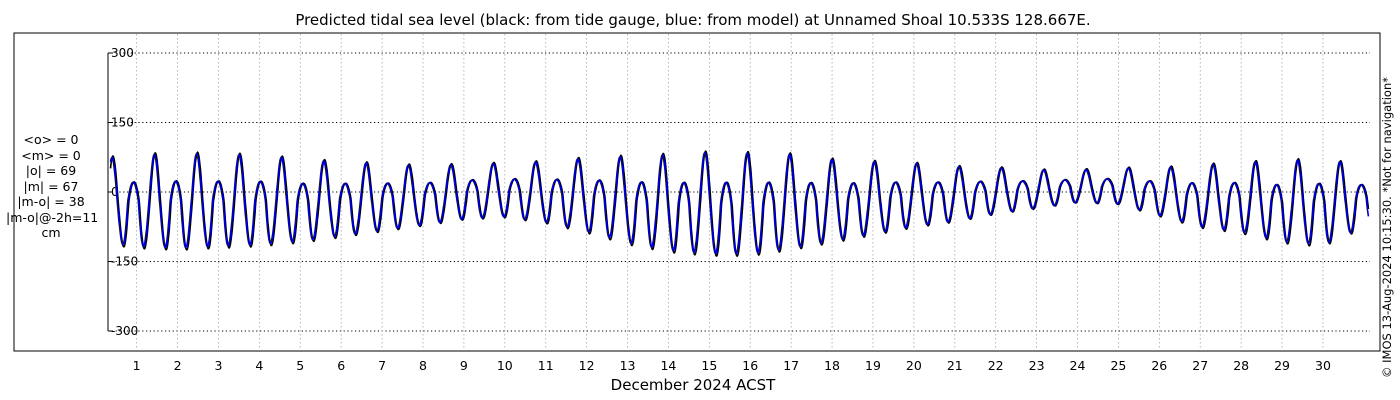 The width and height of the screenshot is (1400, 400). Describe the element at coordinates (505, 365) in the screenshot. I see `x-tick-label: 10` at that location.